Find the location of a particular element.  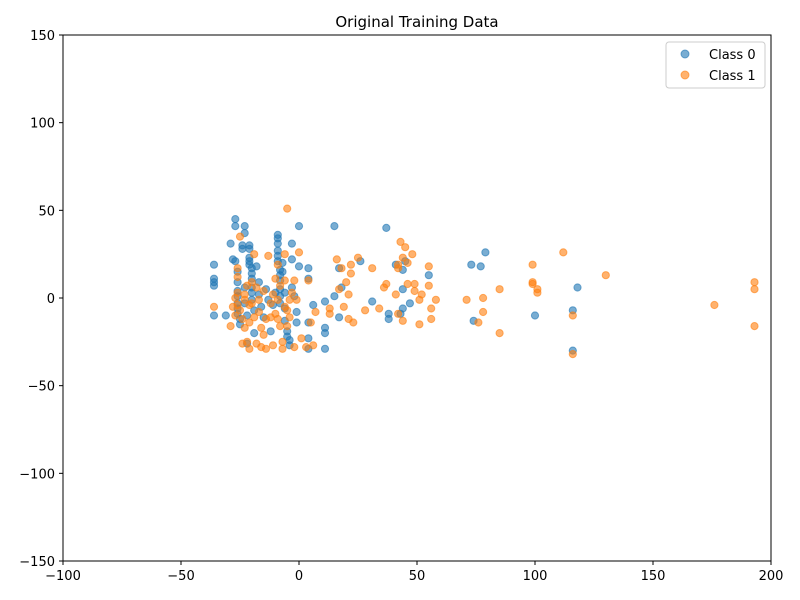

legend-label-class-0: Class 0 is located at coordinates (732, 55).